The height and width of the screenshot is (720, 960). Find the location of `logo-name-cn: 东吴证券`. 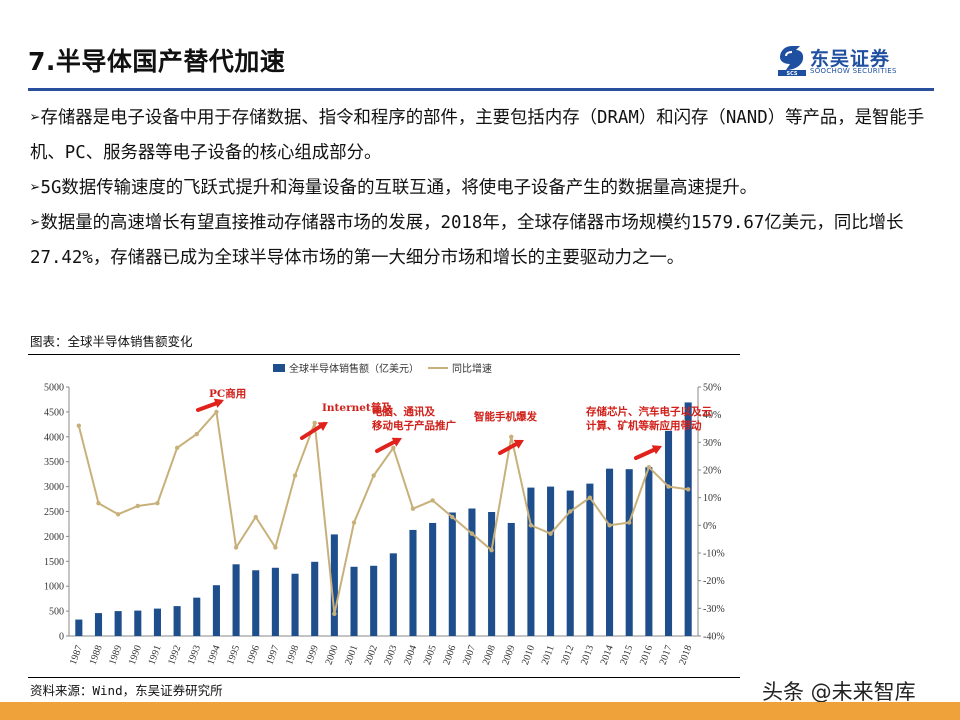

logo-name-cn: 东吴证券 is located at coordinates (850, 59).